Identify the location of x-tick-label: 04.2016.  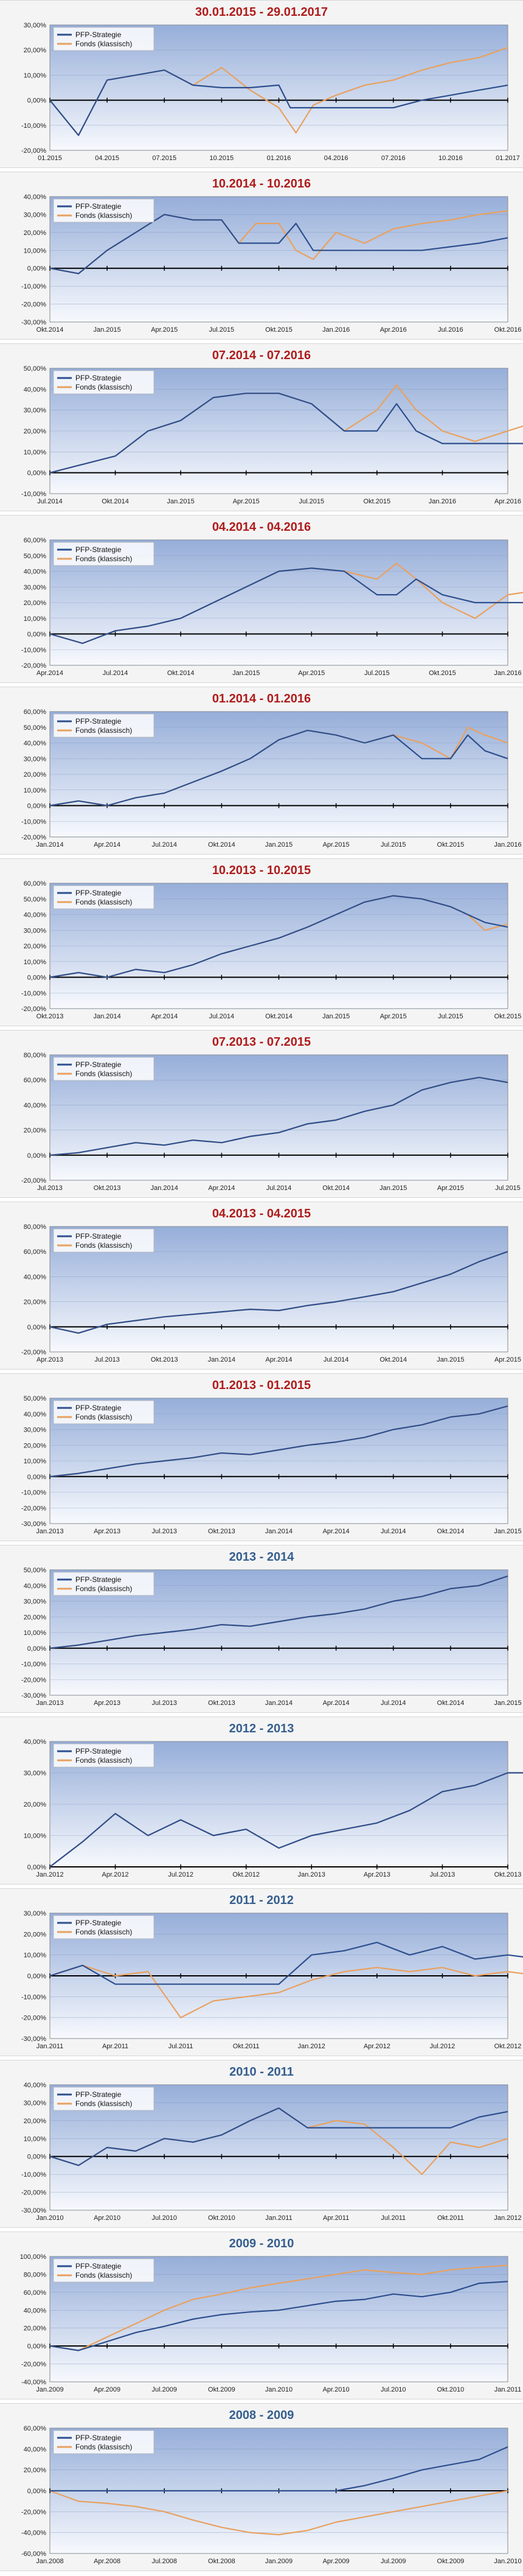
(336, 158).